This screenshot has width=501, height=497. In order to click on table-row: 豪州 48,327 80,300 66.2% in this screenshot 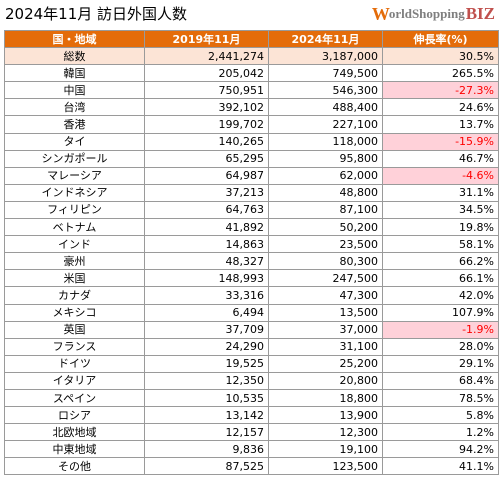, I will do `click(251, 261)`.